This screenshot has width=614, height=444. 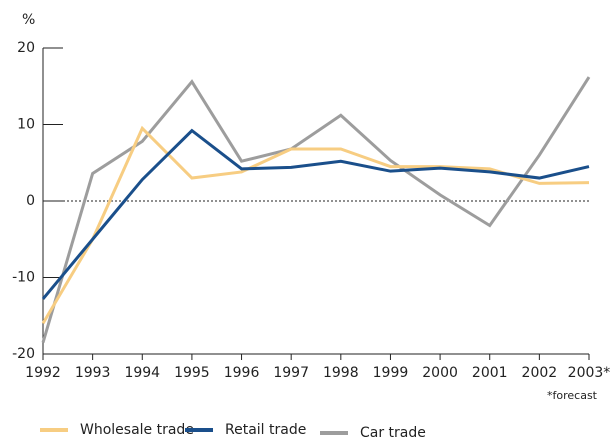 What do you see at coordinates (28, 20) in the screenshot?
I see `y-unit: %` at bounding box center [28, 20].